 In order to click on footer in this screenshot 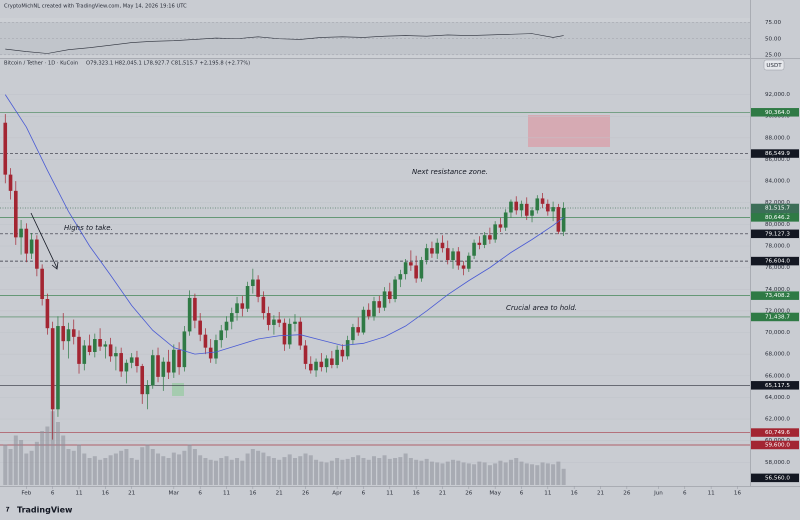, I will do `click(400, 510)`.